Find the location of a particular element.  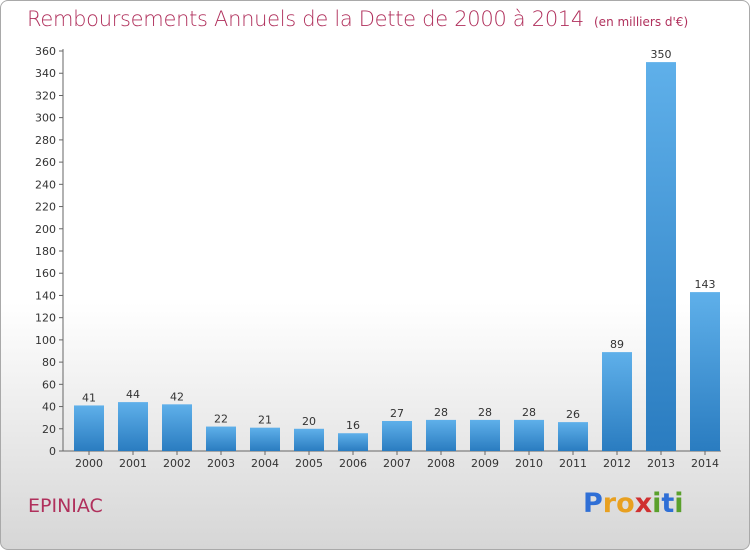

bar-value-label: 26 is located at coordinates (573, 414).